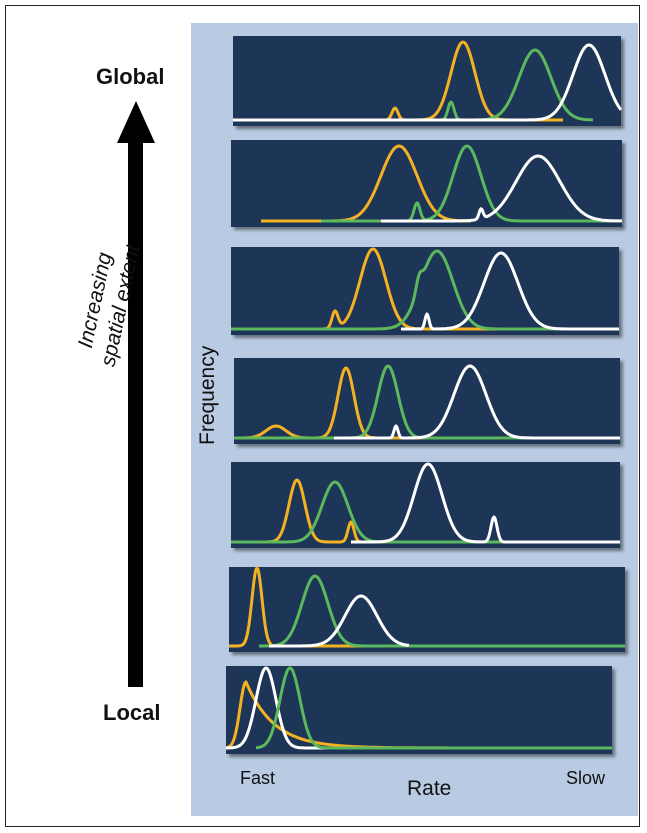 This screenshot has height=833, width=647. What do you see at coordinates (132, 712) in the screenshot?
I see `label-local: Local` at bounding box center [132, 712].